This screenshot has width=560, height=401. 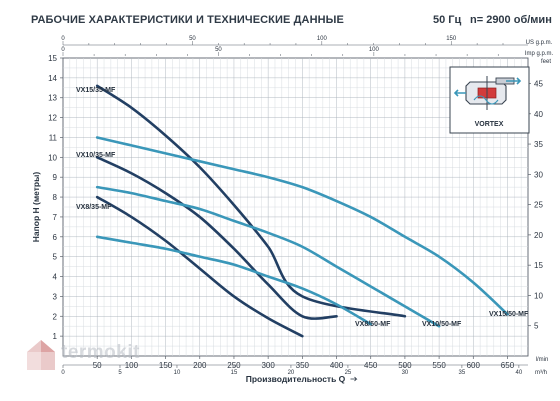 What do you see at coordinates (536, 326) in the screenshot?
I see `feet-tick-label: 5` at bounding box center [536, 326].